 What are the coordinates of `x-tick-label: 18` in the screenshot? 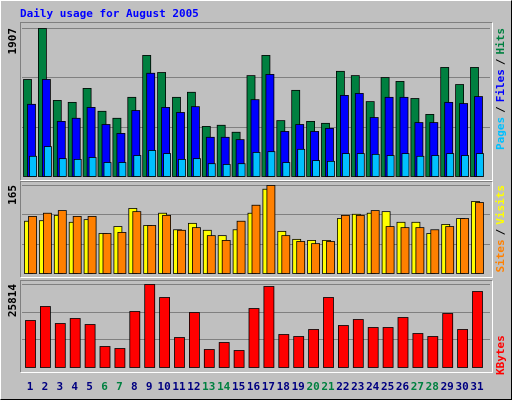 It's located at (283, 386).